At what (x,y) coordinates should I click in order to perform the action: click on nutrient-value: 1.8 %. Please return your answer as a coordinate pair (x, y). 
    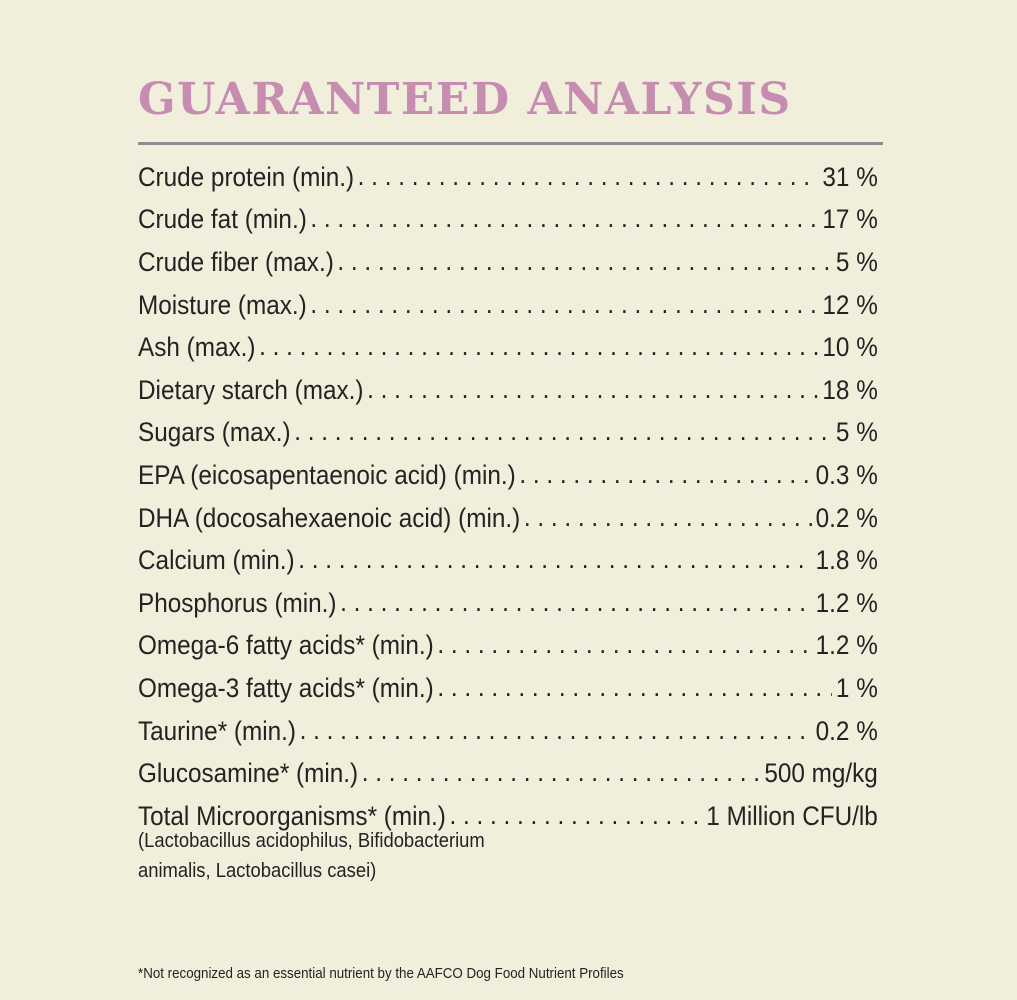
    Looking at the image, I should click on (846, 560).